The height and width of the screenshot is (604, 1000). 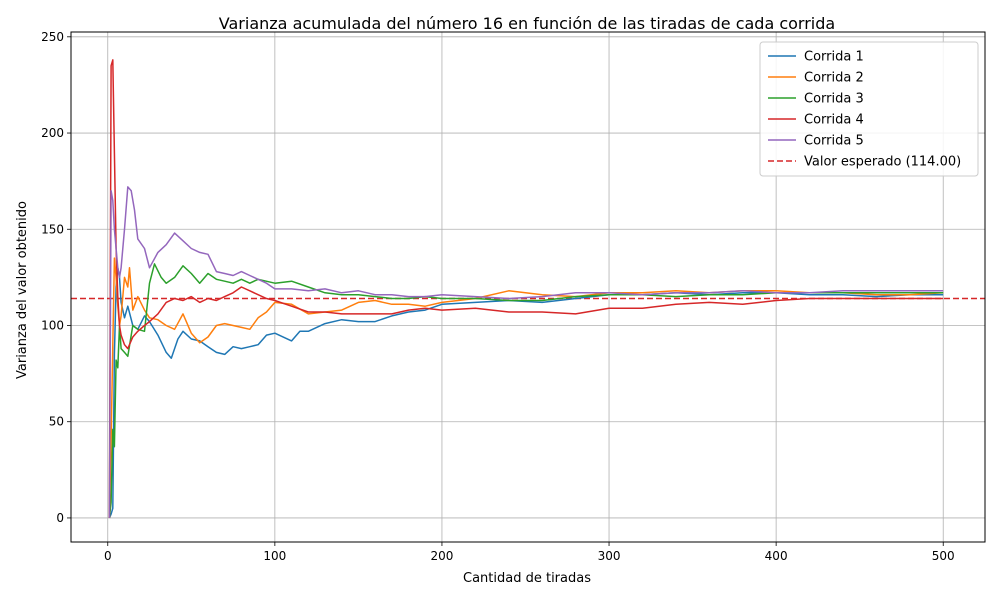 What do you see at coordinates (834, 120) in the screenshot?
I see `legend-label: Corrida 4` at bounding box center [834, 120].